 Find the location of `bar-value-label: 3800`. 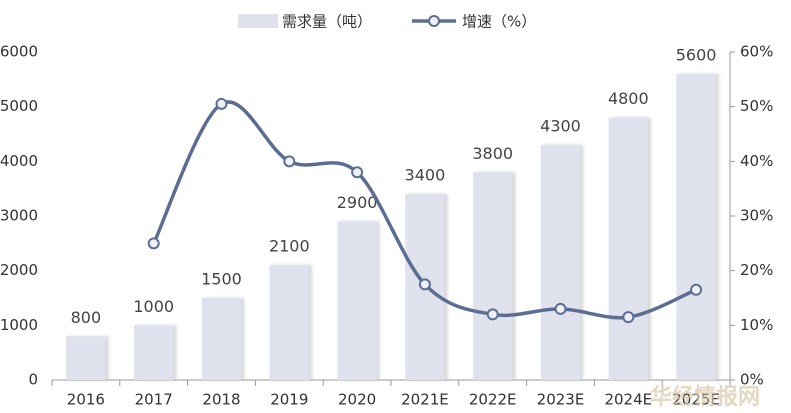

bar-value-label: 3800 is located at coordinates (492, 153).